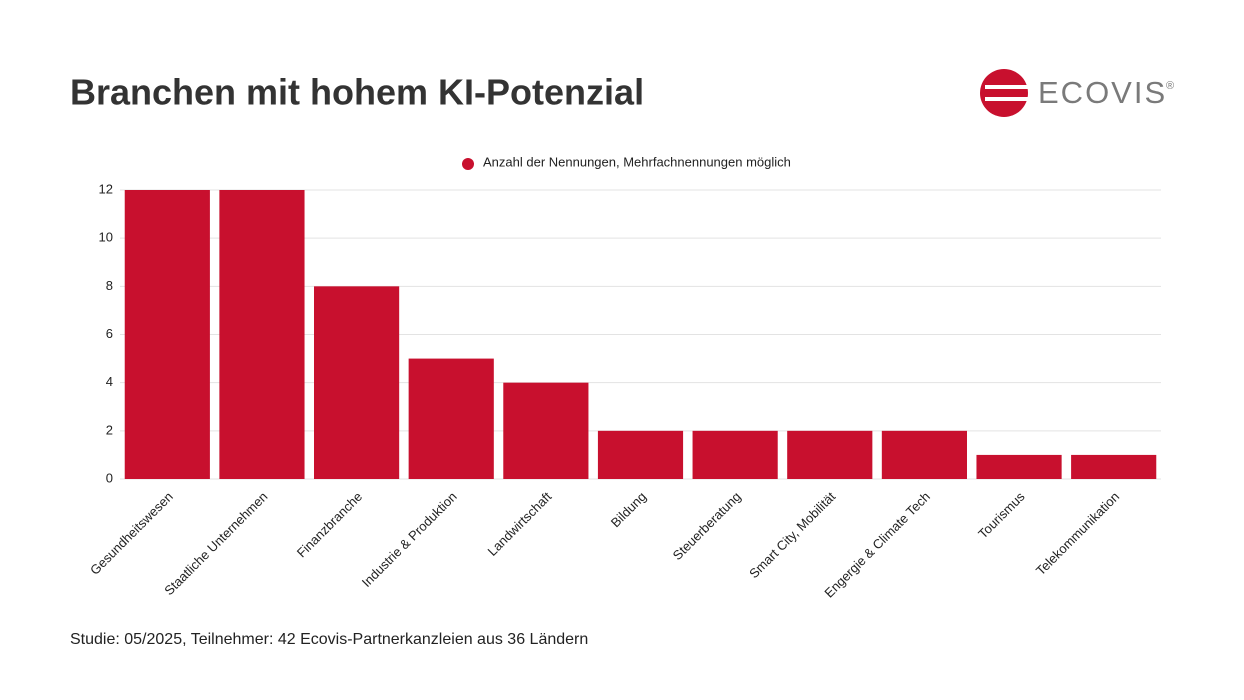 The height and width of the screenshot is (700, 1244). I want to click on x-tick-label: Tourismus, so click(1001, 515).